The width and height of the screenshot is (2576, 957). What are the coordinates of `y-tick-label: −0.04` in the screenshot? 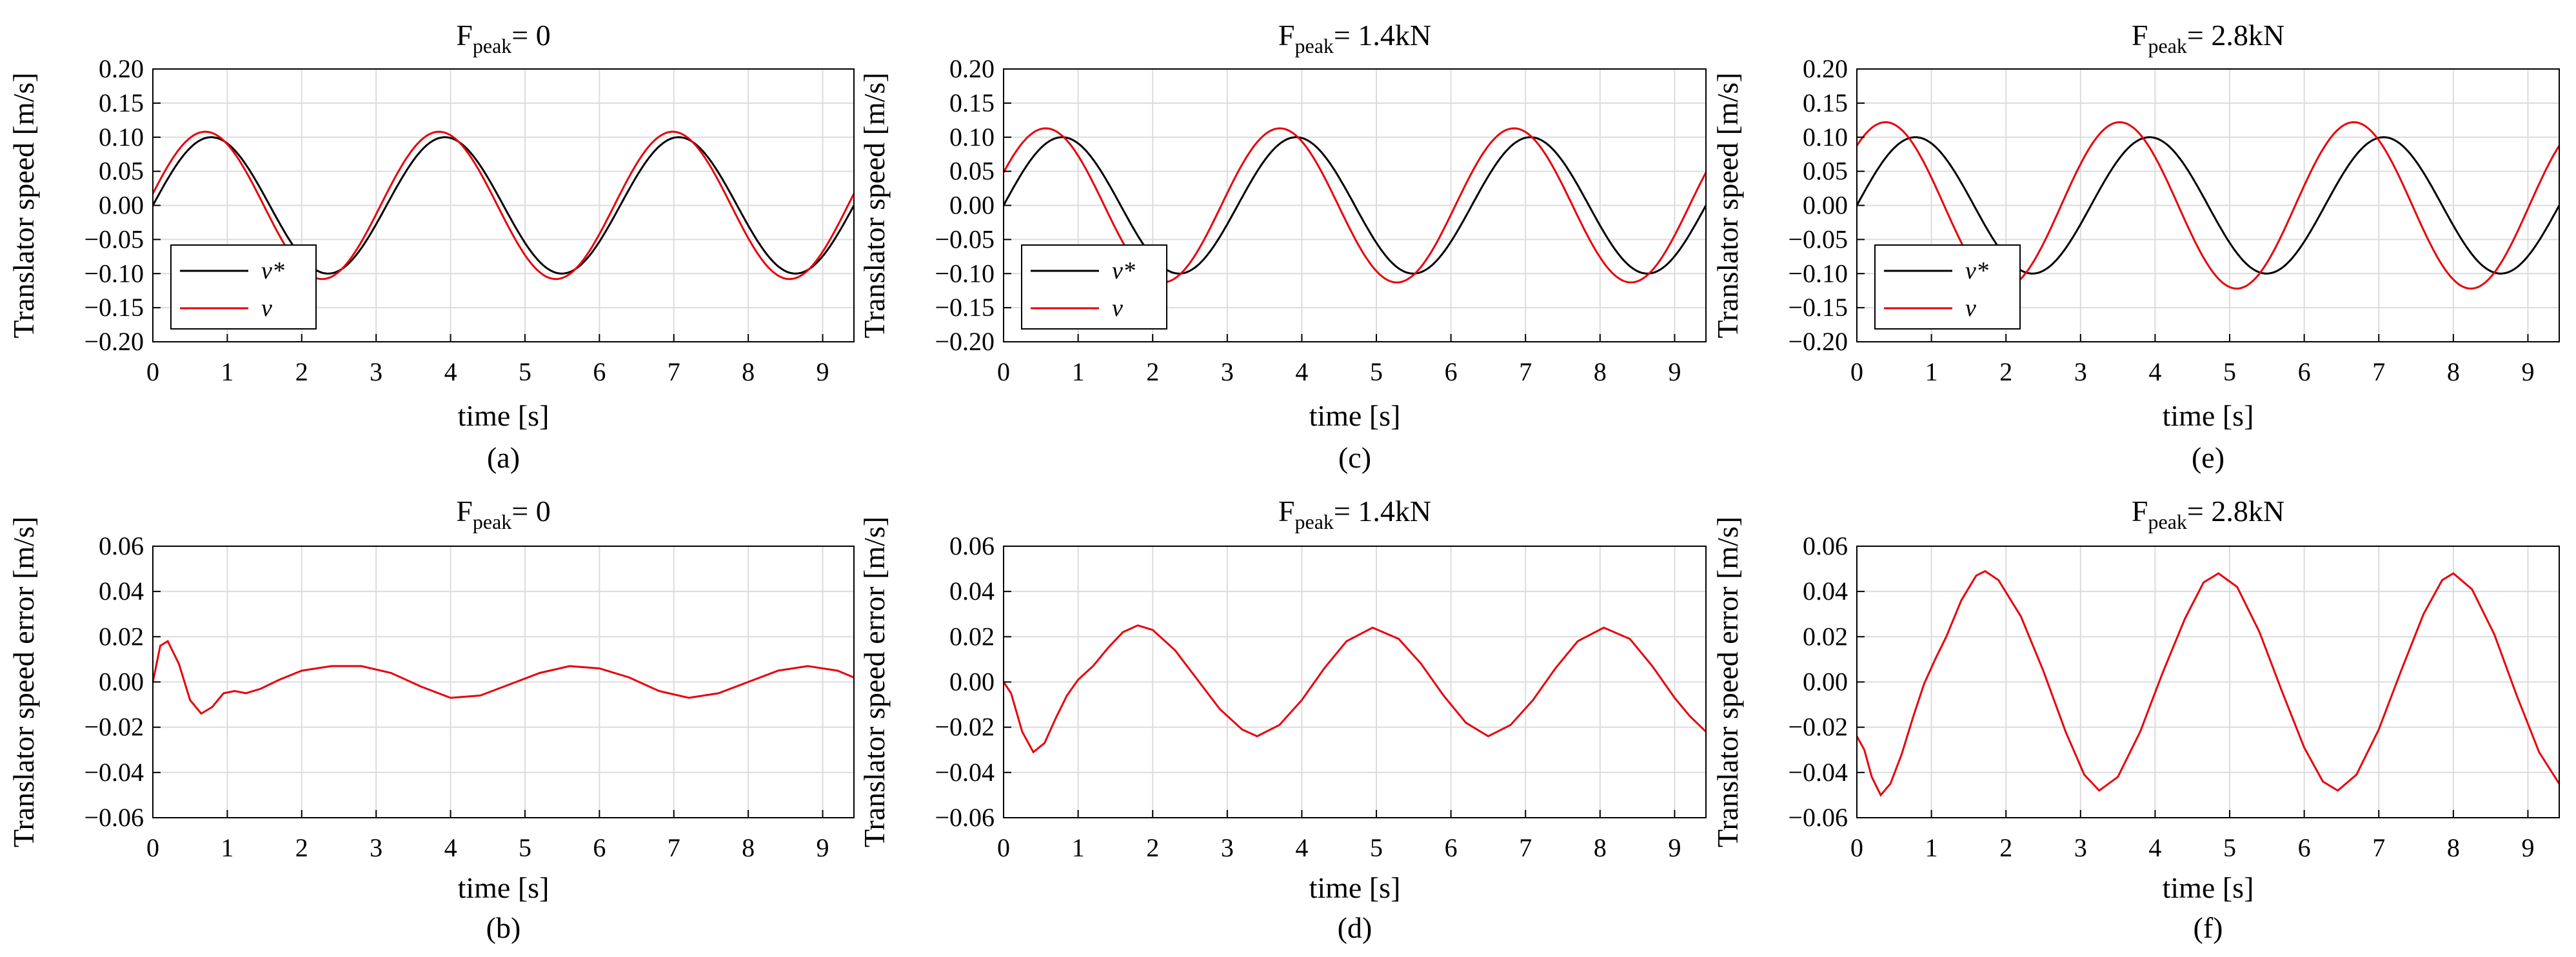 It's located at (114, 773).